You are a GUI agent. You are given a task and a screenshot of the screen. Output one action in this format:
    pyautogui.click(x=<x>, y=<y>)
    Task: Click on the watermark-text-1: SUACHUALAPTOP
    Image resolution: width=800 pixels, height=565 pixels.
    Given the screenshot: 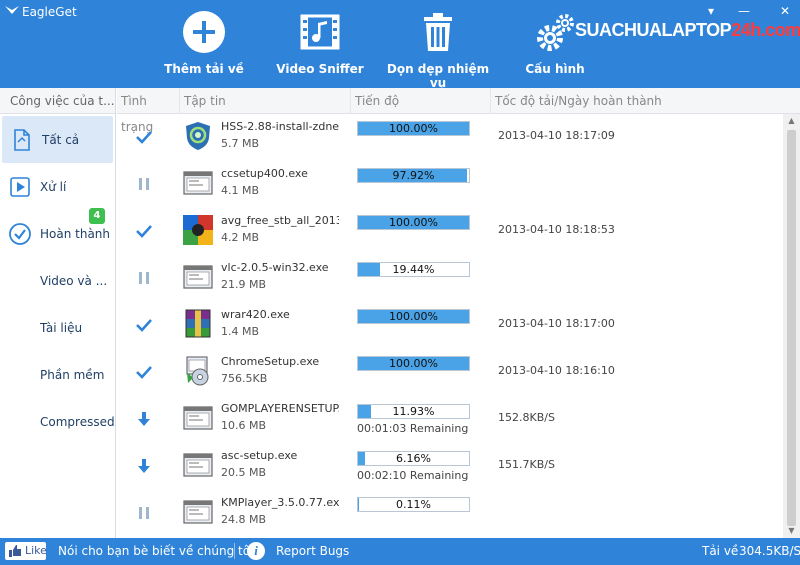 What is the action you would take?
    pyautogui.click(x=653, y=30)
    